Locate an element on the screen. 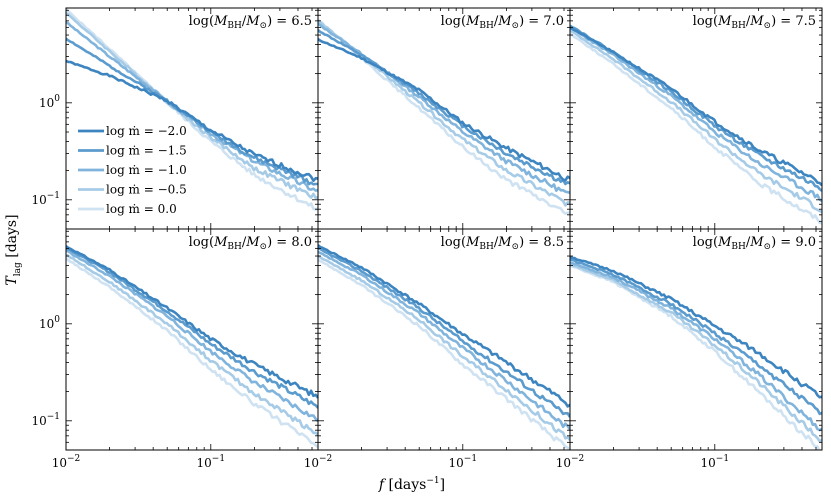 This screenshot has height=498, width=831. panel-label: log(MBH/M⊙) = 6.5 is located at coordinates (250, 22).